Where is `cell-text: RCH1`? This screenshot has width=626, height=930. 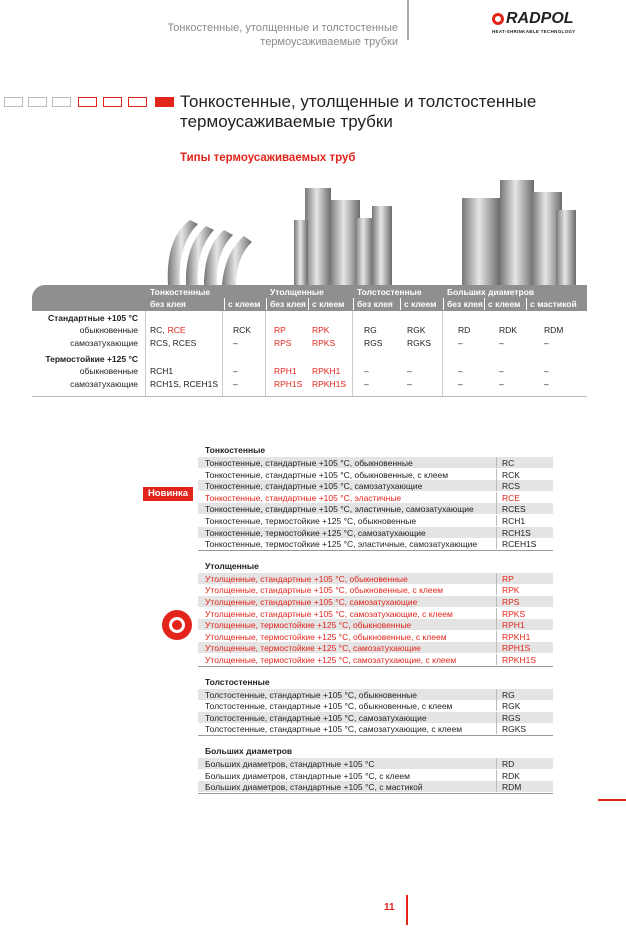
cell-text: RCH1 is located at coordinates (162, 371).